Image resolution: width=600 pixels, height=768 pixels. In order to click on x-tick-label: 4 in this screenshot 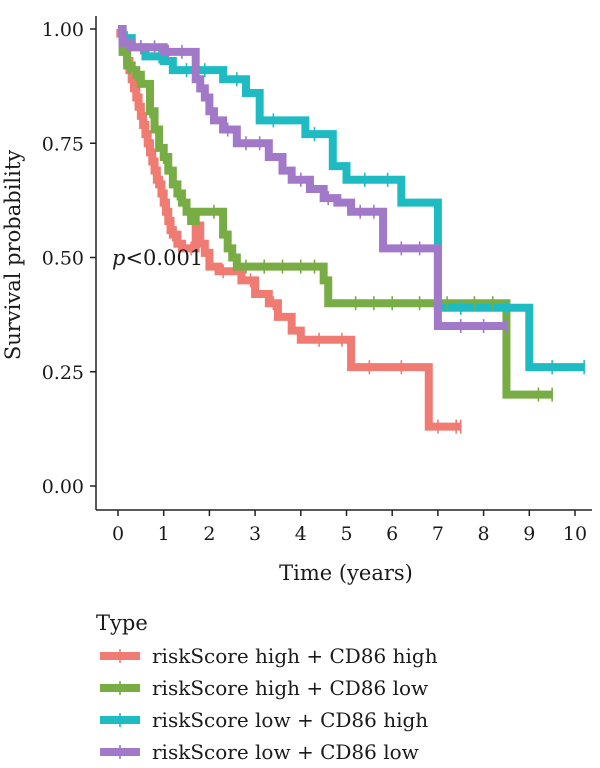, I will do `click(301, 534)`.